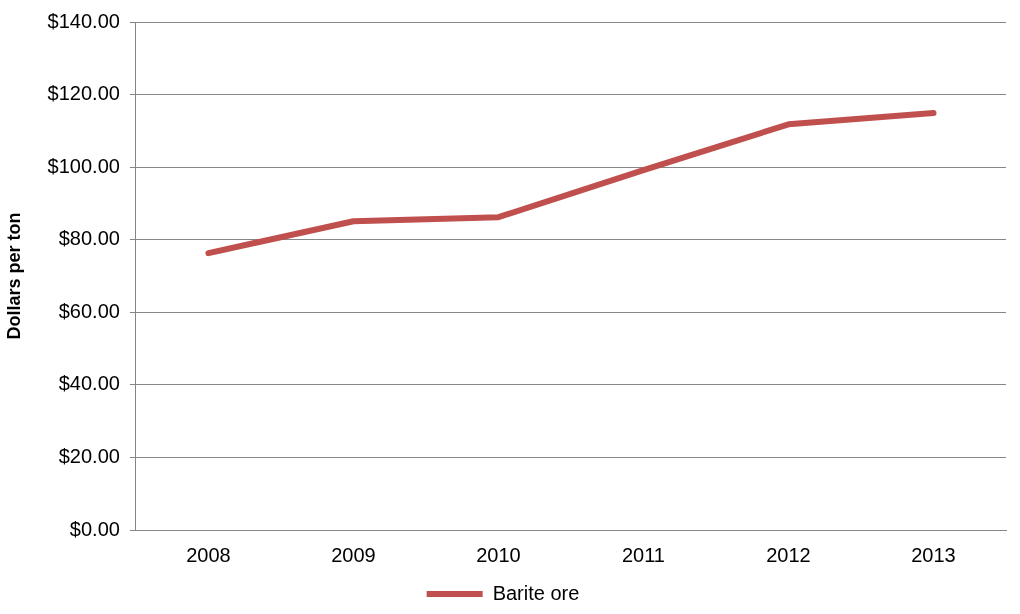 Image resolution: width=1020 pixels, height=614 pixels. What do you see at coordinates (89, 383) in the screenshot?
I see `y-tick-label: $40.00` at bounding box center [89, 383].